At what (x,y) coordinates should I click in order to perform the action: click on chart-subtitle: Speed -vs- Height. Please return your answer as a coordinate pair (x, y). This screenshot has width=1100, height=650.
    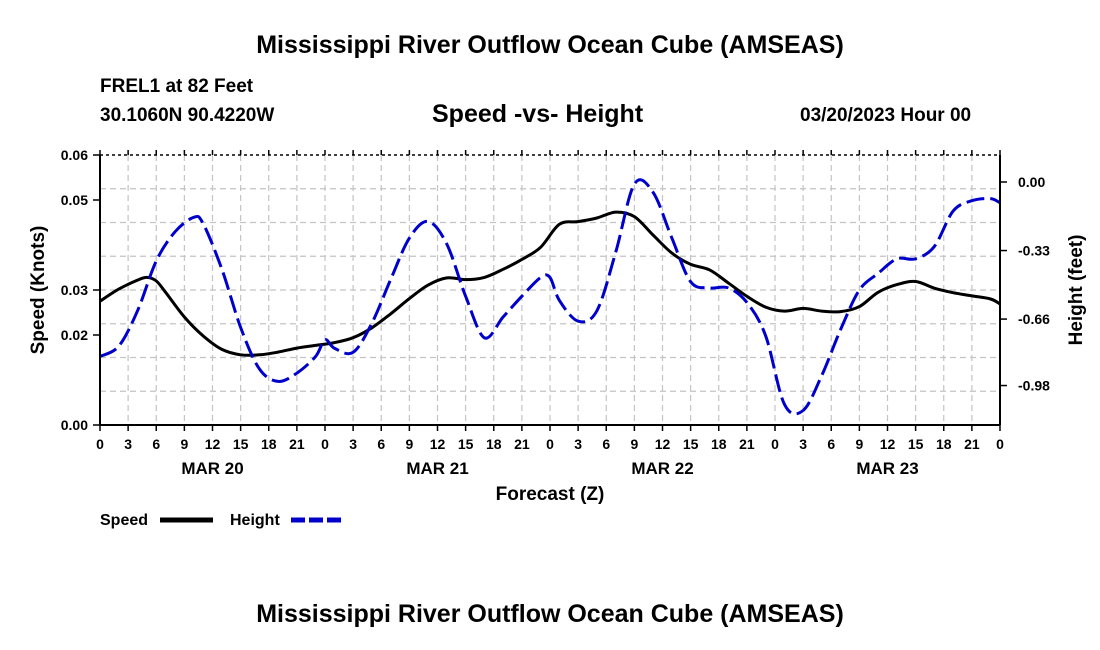
    Looking at the image, I should click on (538, 114).